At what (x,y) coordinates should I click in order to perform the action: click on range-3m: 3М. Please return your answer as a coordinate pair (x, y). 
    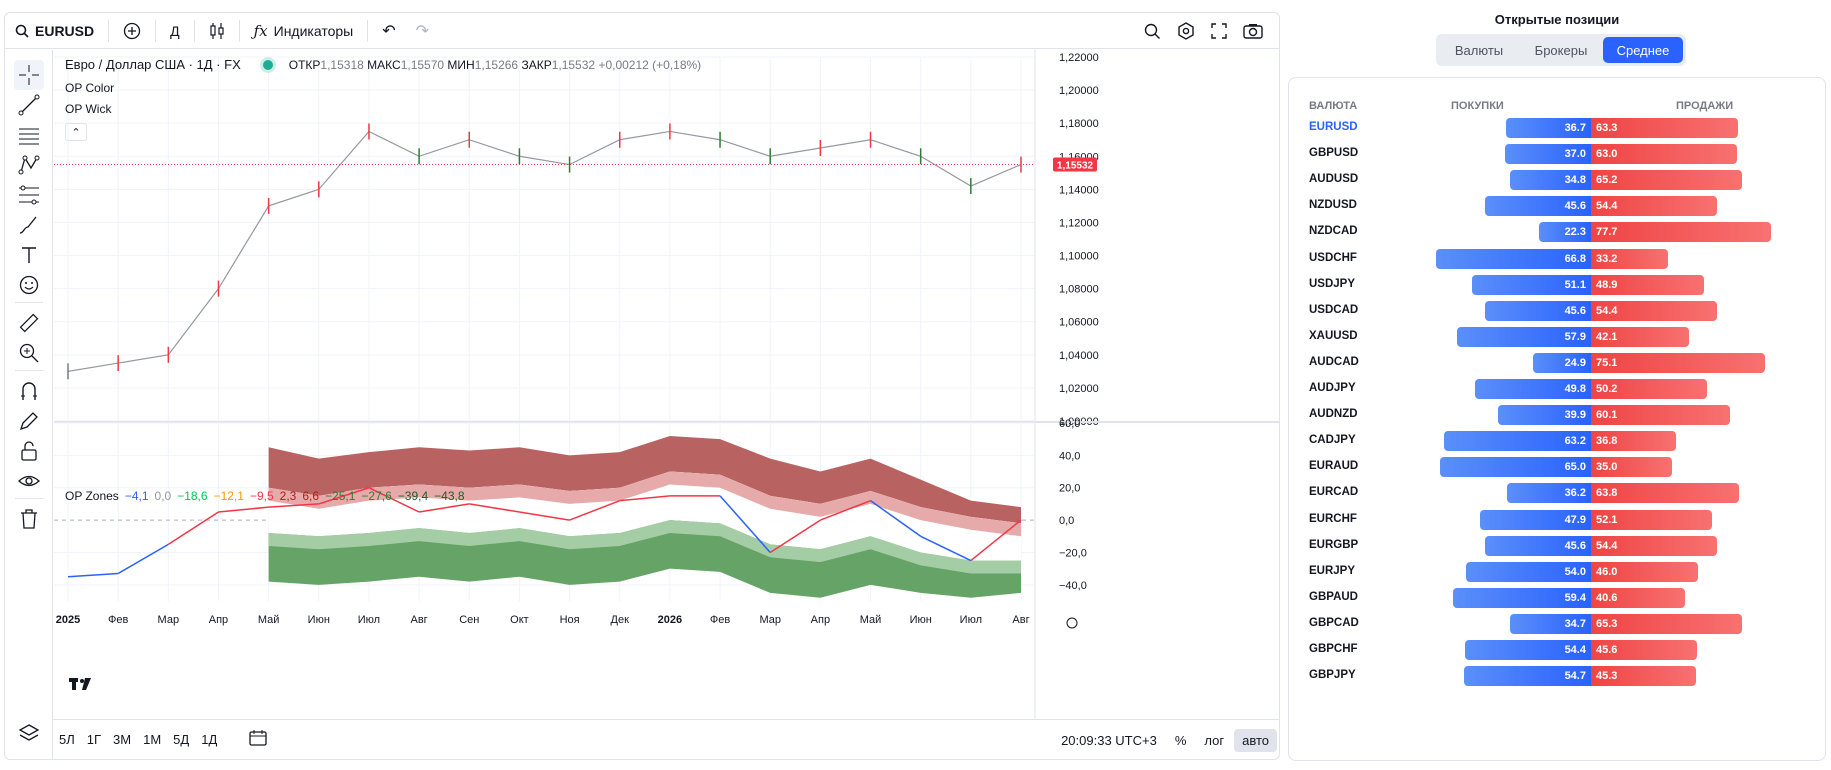
    Looking at the image, I should click on (122, 739).